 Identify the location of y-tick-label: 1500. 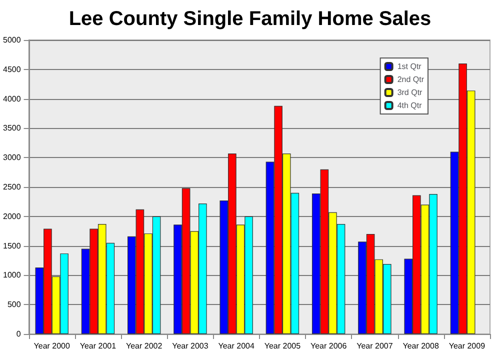
(12, 245).